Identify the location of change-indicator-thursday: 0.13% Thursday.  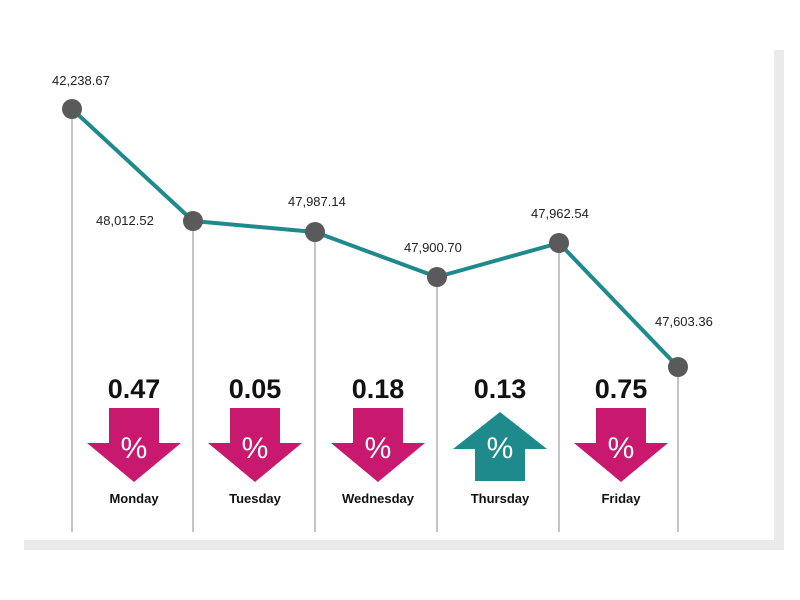
(500, 440).